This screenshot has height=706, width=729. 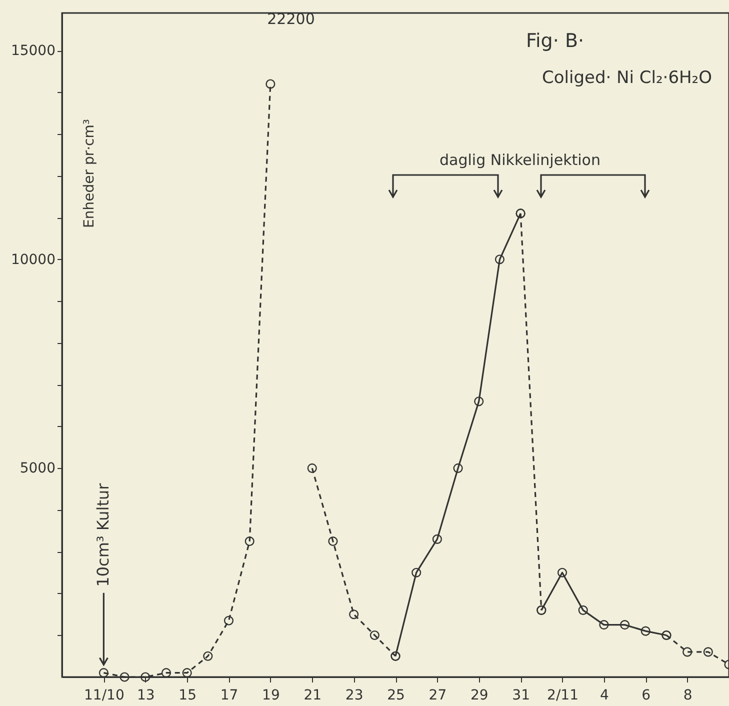 What do you see at coordinates (520, 160) in the screenshot?
I see `annotation: daglig Nikkelinjektion` at bounding box center [520, 160].